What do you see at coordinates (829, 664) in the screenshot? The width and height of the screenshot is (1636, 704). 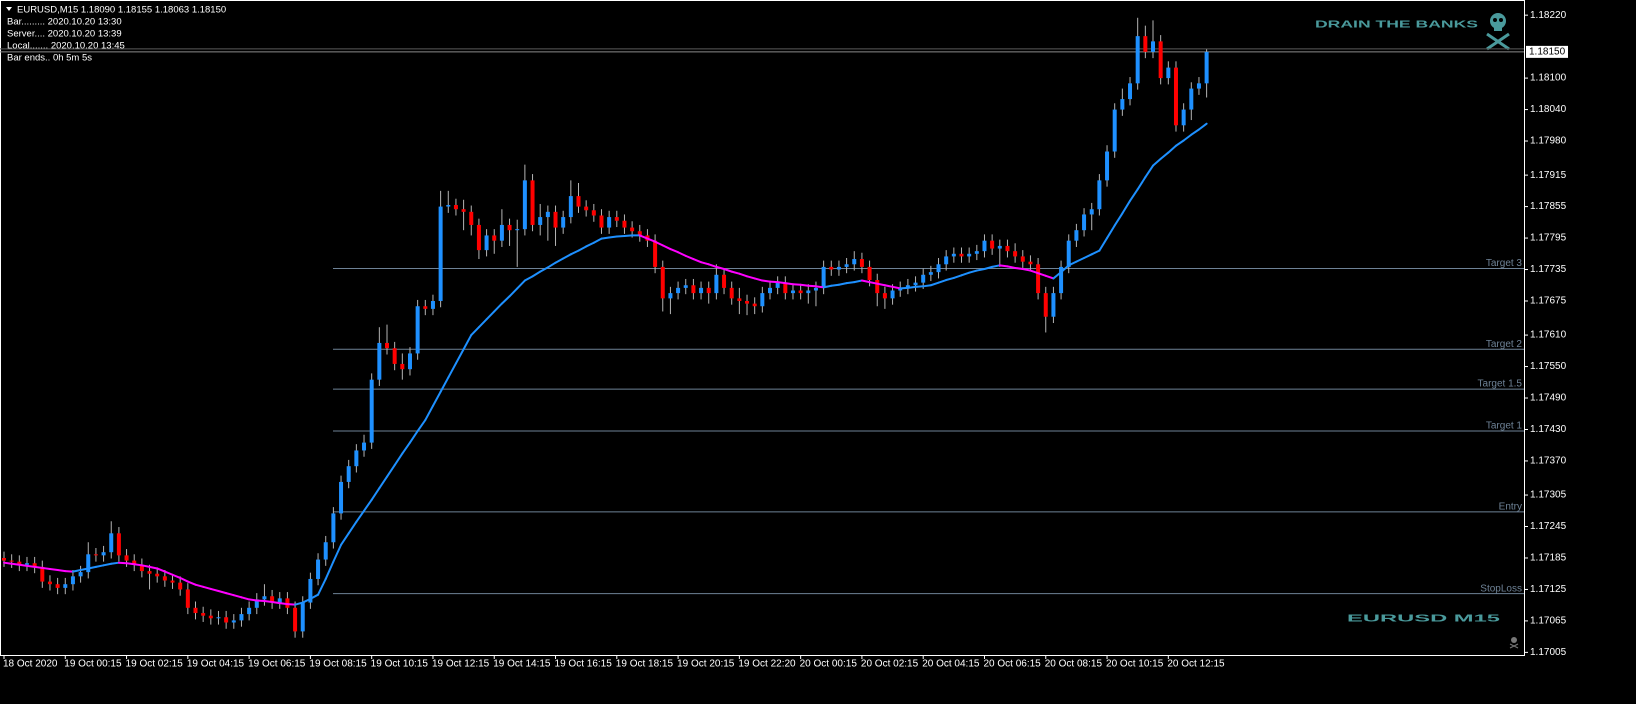 I see `x-tick-label: 20 Oct 00:15` at bounding box center [829, 664].